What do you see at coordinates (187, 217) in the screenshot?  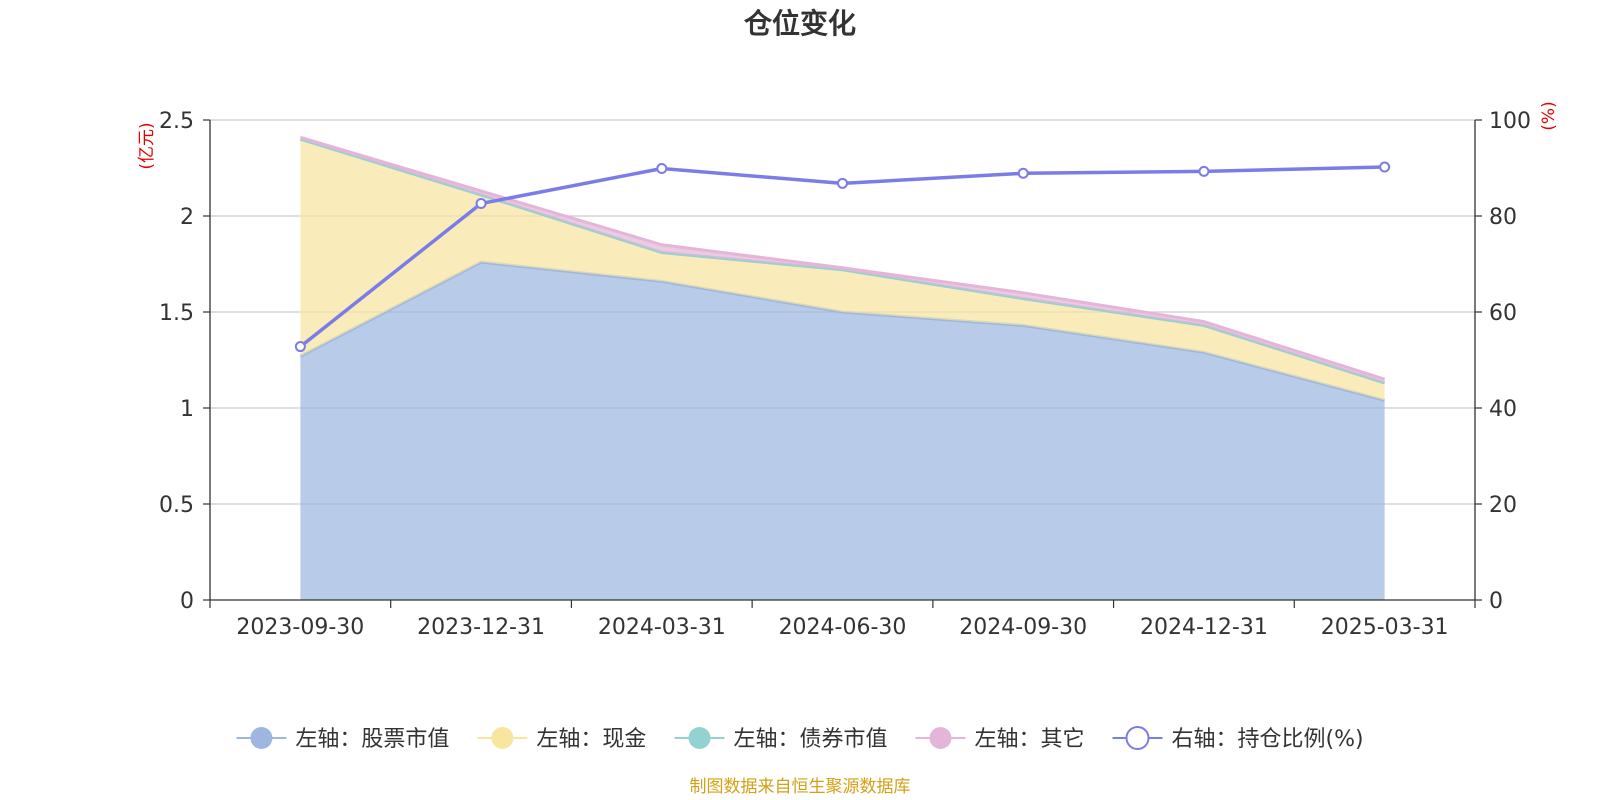 I see `left-tick-label: 2` at bounding box center [187, 217].